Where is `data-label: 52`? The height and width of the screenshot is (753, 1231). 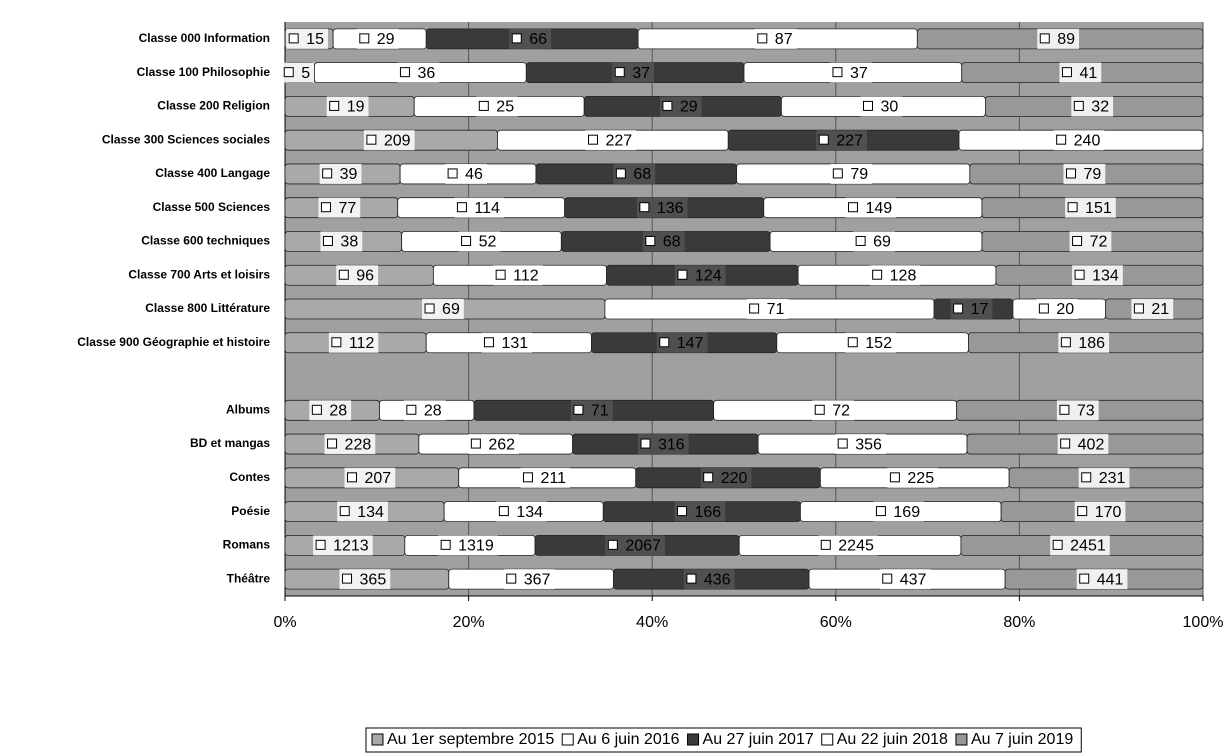
data-label: 52 is located at coordinates (488, 242).